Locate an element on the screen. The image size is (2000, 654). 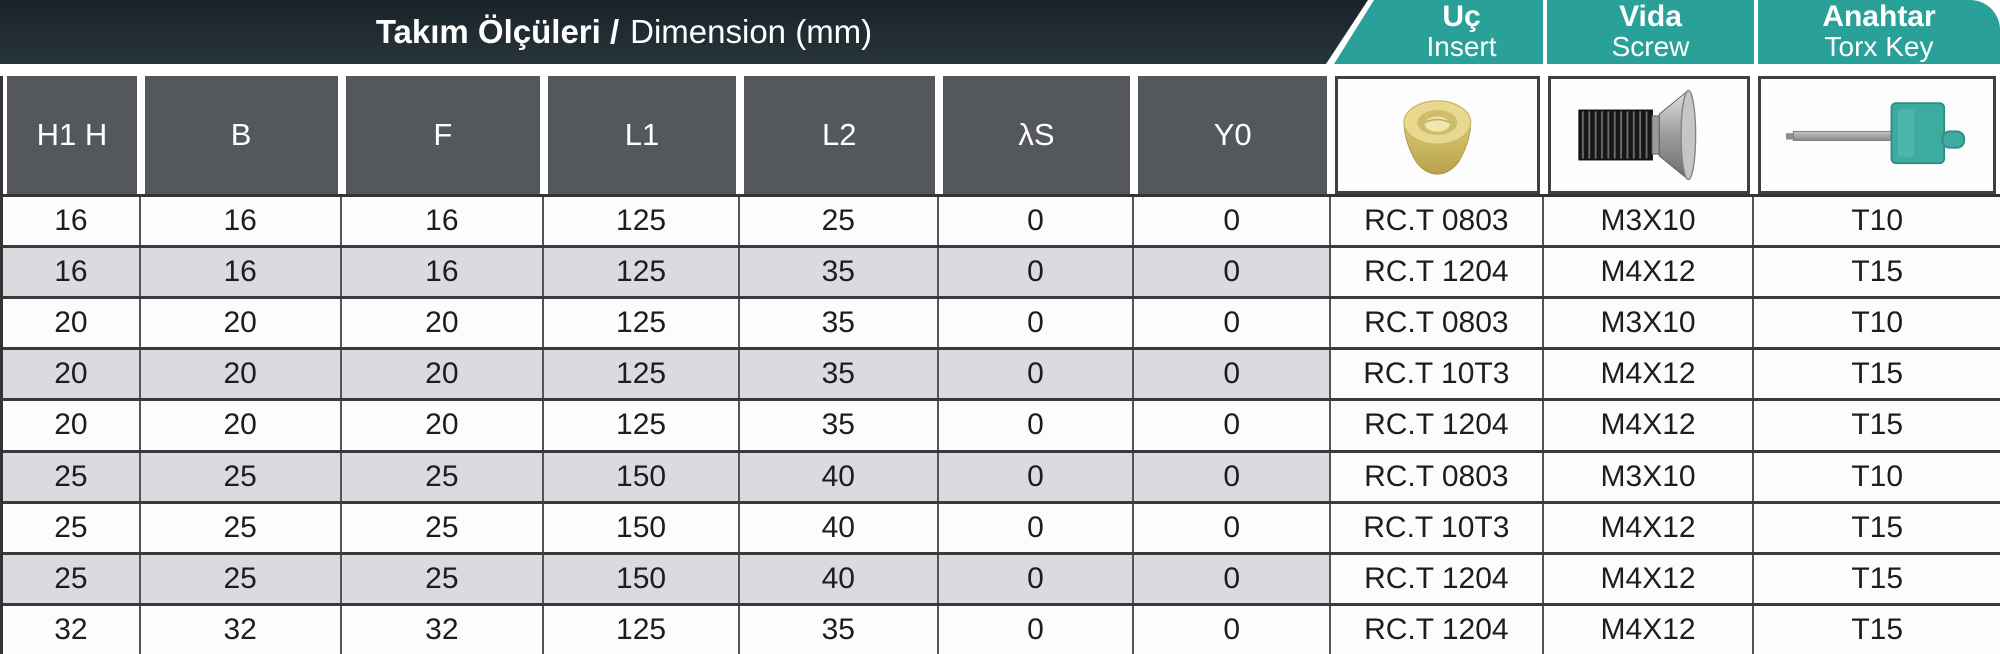
column-header-screw-photo is located at coordinates (1649, 135).